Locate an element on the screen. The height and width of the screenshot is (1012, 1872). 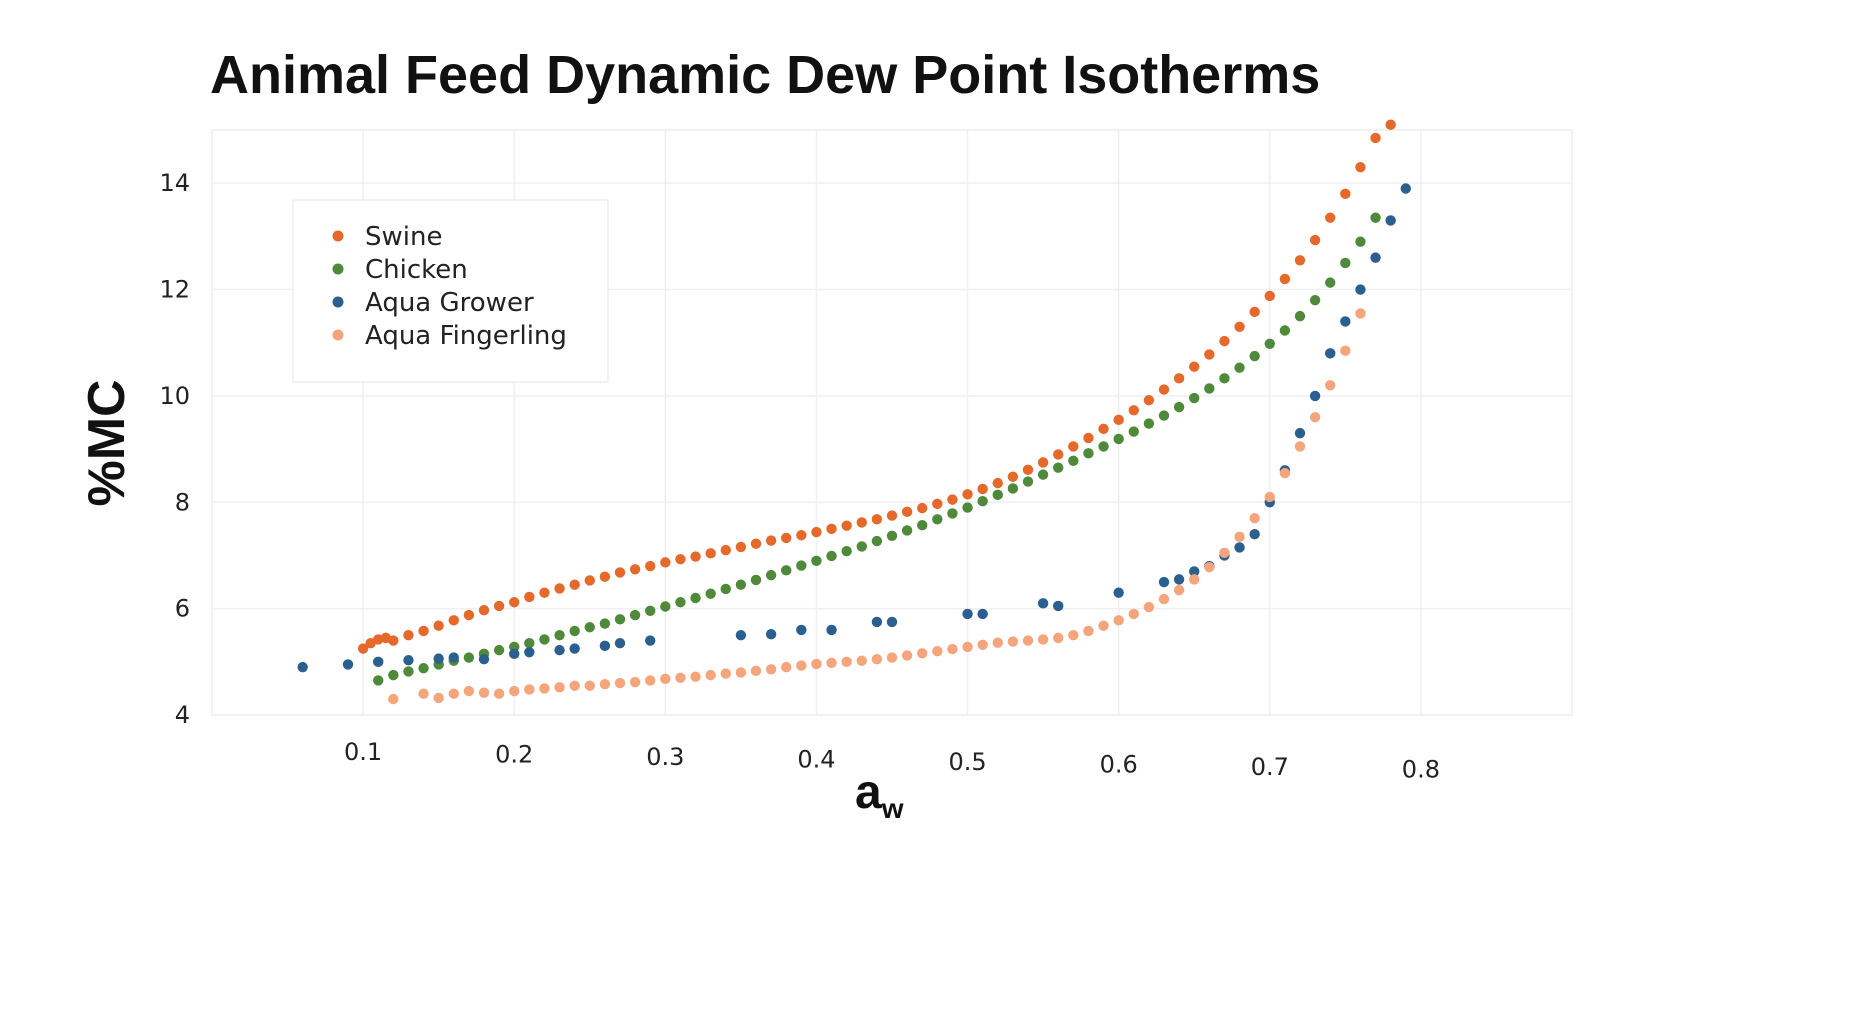
x-axis-label-main: a is located at coordinates (868, 792).